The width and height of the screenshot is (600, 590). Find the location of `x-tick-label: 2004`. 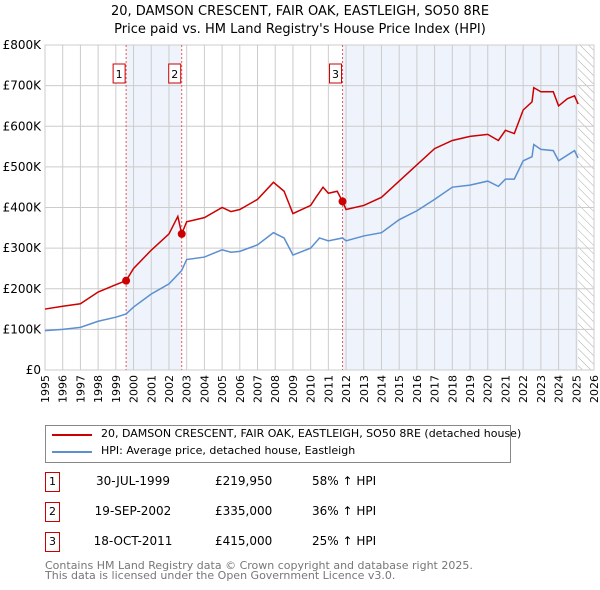

x-tick-label: 2004 is located at coordinates (204, 389).